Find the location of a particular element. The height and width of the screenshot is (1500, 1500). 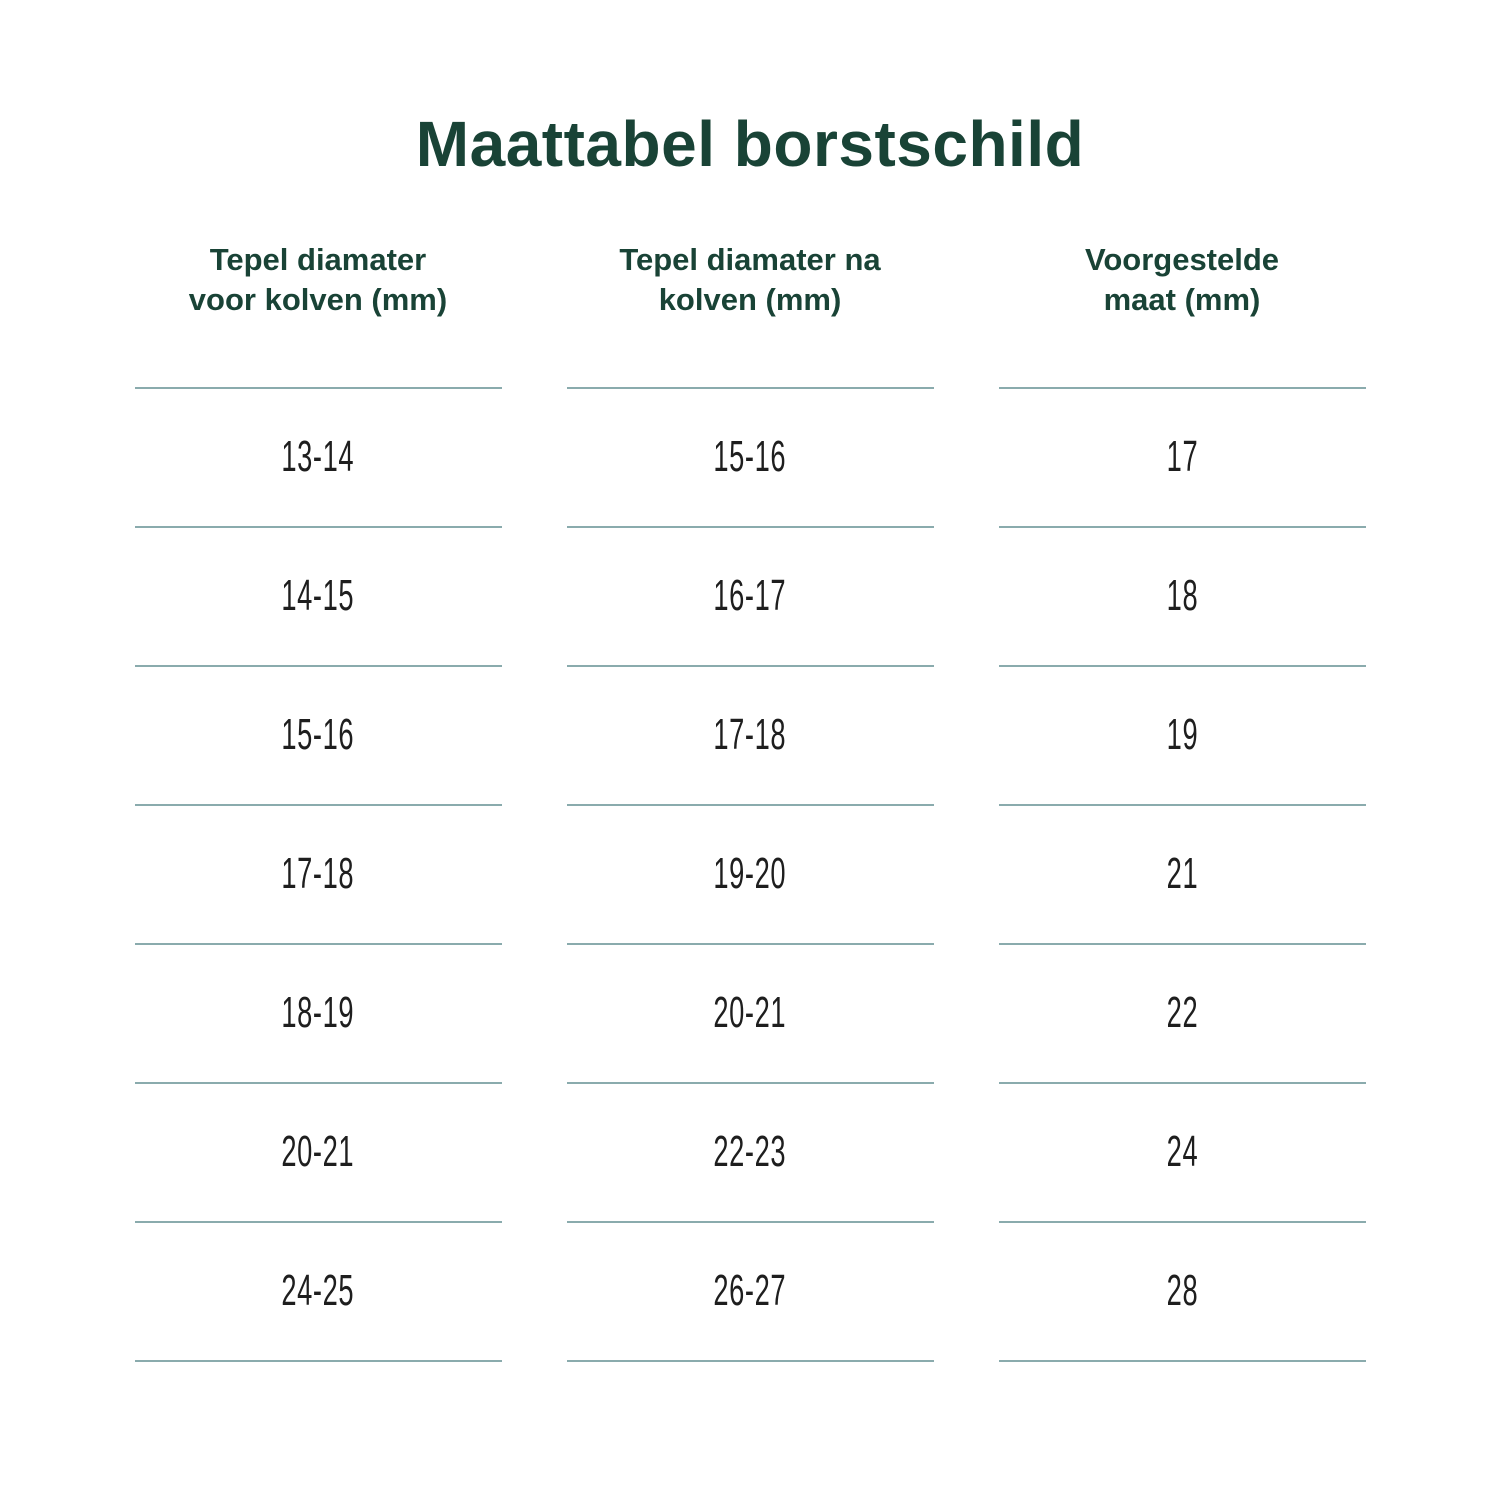

table-cell: 19 is located at coordinates (1182, 736).